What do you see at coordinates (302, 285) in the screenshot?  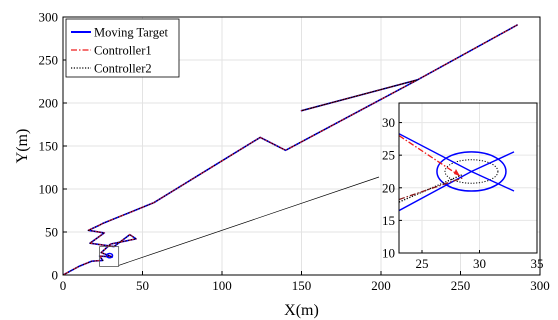 I see `x-tick-label: 150` at bounding box center [302, 285].